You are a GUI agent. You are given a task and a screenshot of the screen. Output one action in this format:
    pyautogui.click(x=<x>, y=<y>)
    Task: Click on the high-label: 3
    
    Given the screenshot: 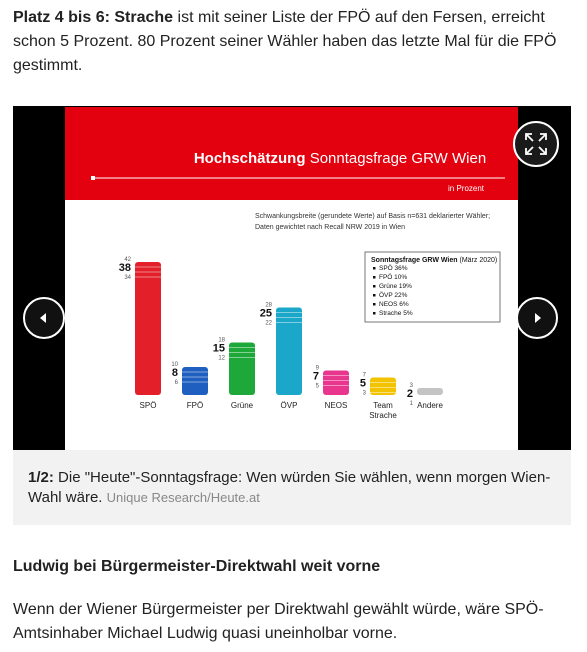 What is the action you would take?
    pyautogui.click(x=412, y=386)
    